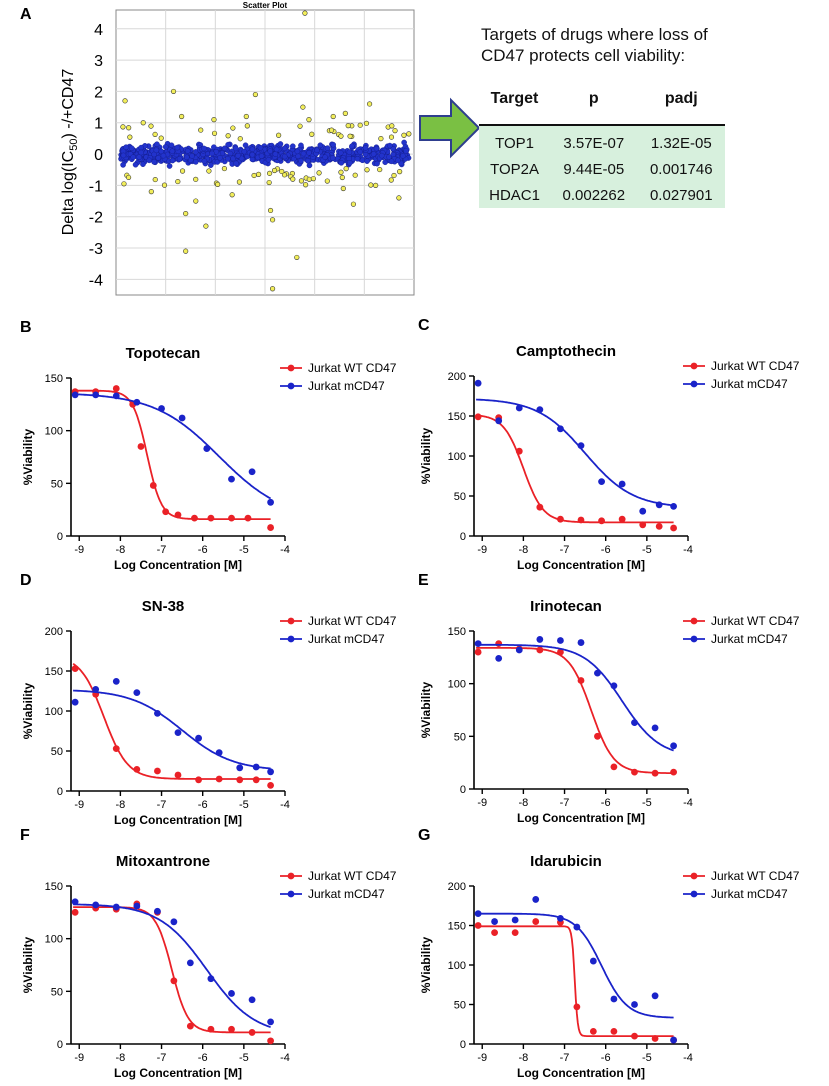 This screenshot has height=1086, width=829. What do you see at coordinates (583, 55) in the screenshot?
I see `table-caption-line-2: CD47 protects cell viability:` at bounding box center [583, 55].